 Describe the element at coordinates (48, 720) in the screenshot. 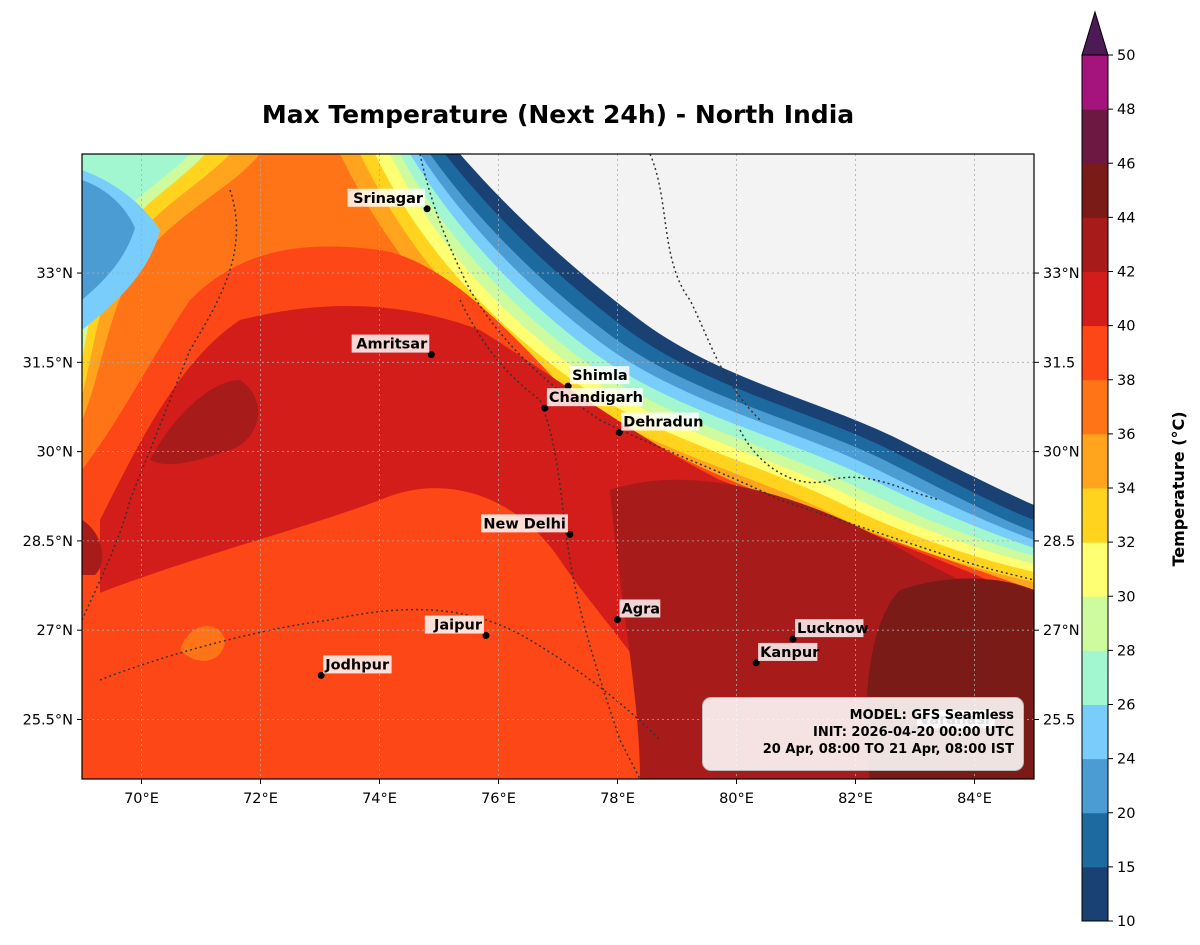

I see `lat-tick-label: 25.5°N` at that location.